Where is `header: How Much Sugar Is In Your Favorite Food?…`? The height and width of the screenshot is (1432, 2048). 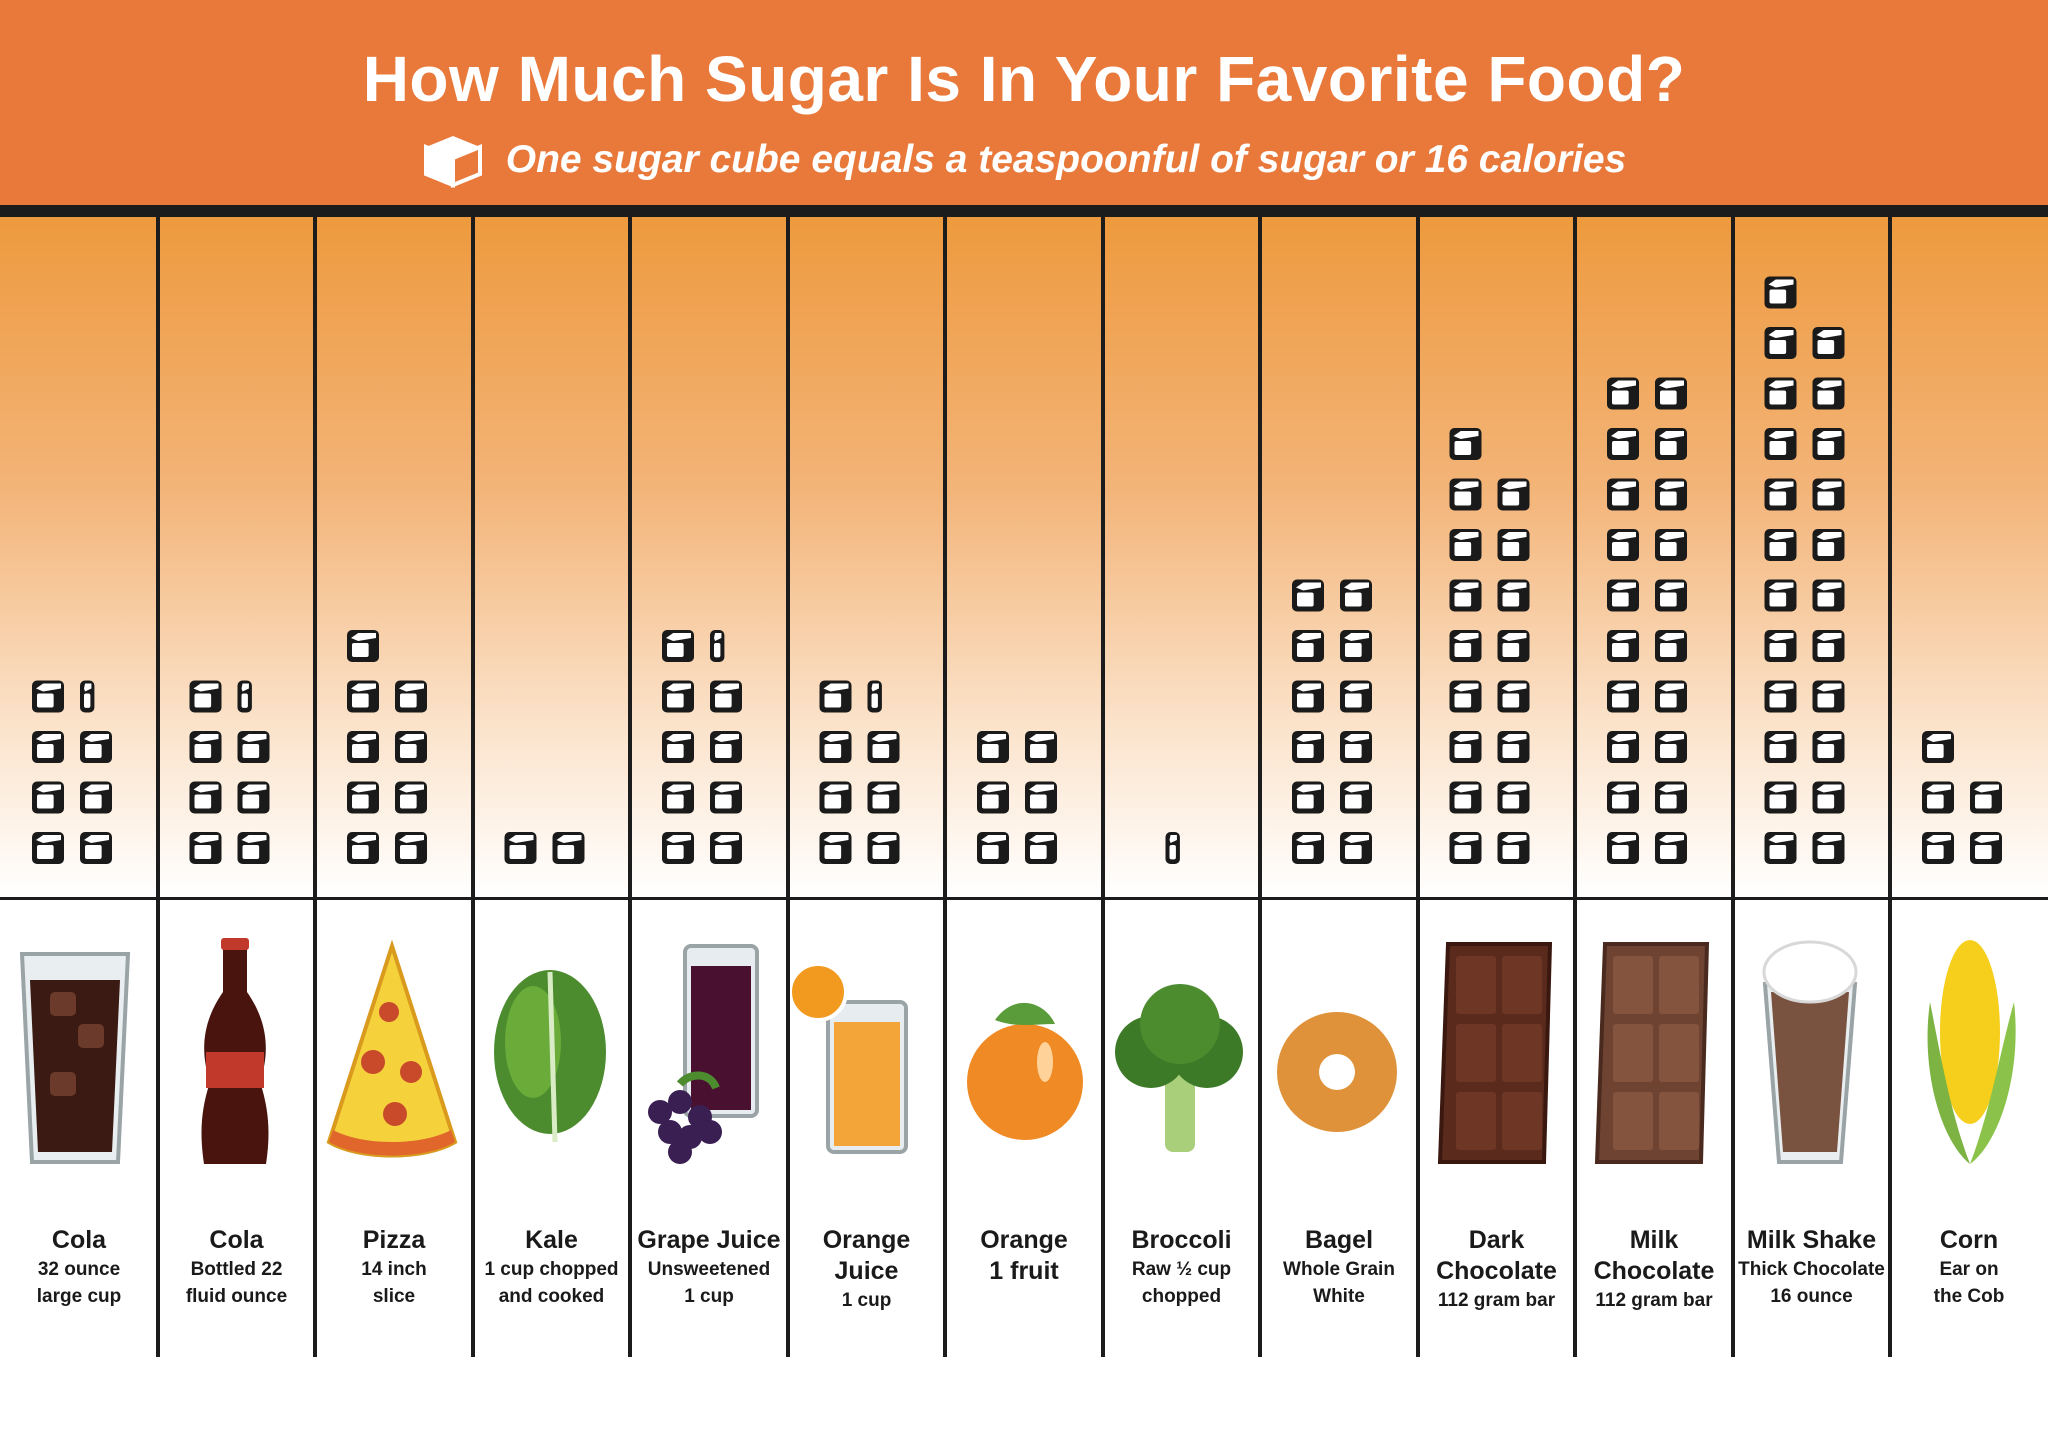 header: How Much Sugar Is In Your Favorite Food?… is located at coordinates (1024, 102).